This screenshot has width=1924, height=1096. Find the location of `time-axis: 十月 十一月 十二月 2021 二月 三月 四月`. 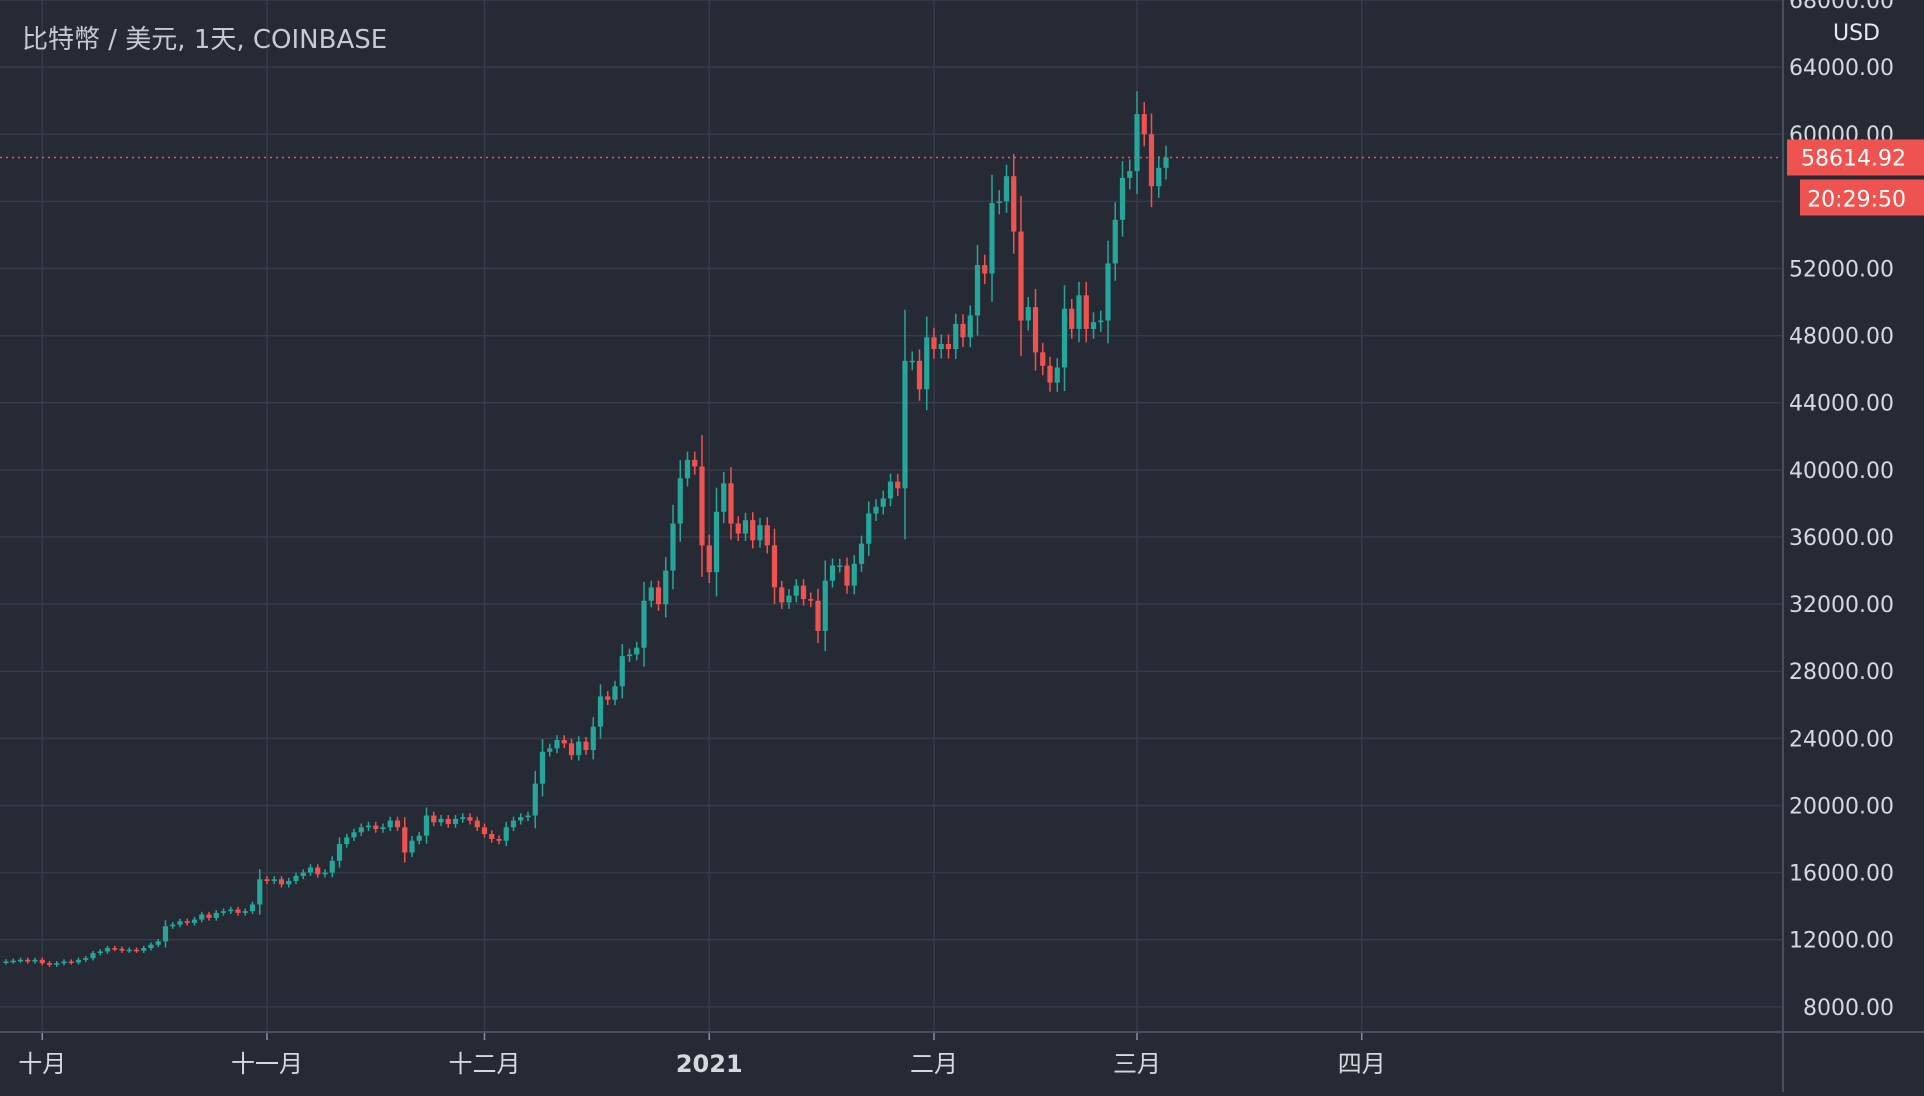

time-axis: 十月 十一月 十二月 2021 二月 三月 四月 is located at coordinates (702, 1064).